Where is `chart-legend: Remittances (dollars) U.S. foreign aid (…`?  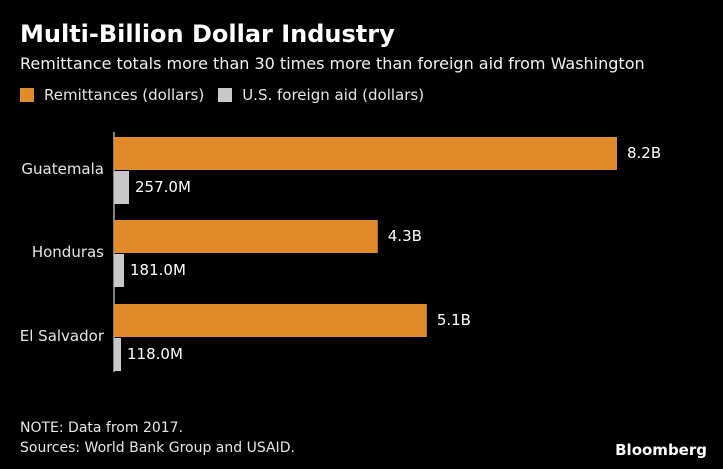 chart-legend: Remittances (dollars) U.S. foreign aid (… is located at coordinates (229, 95).